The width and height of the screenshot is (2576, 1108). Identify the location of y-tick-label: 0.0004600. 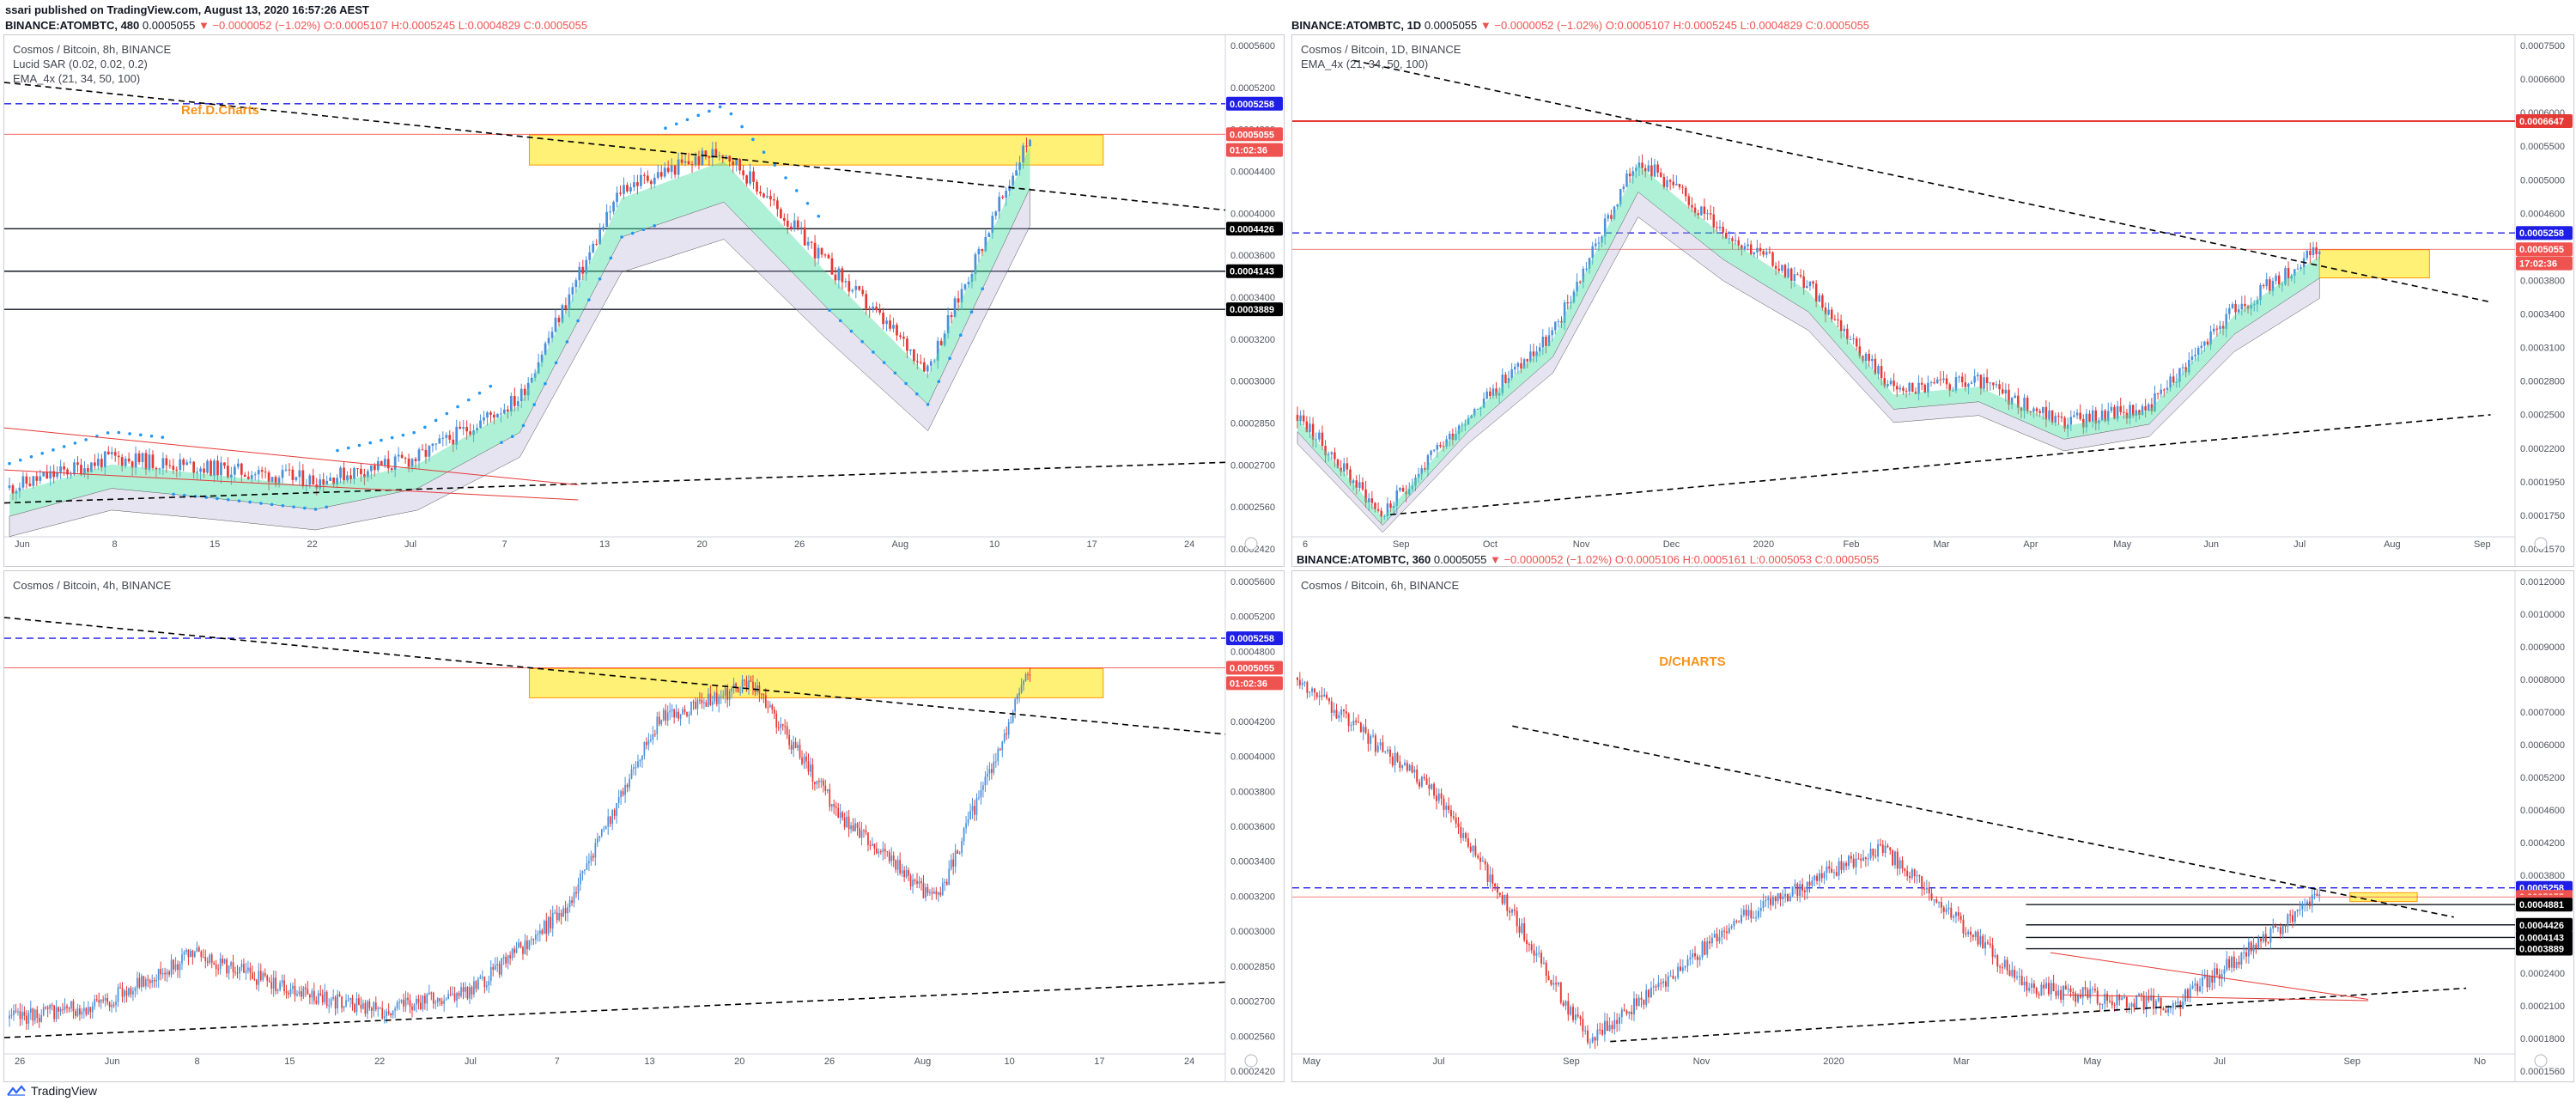
(2543, 214).